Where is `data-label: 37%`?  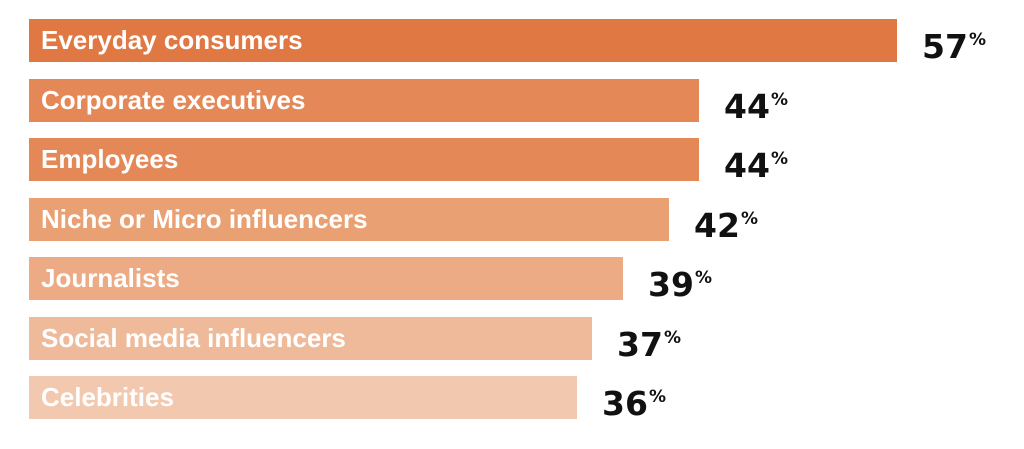
data-label: 37% is located at coordinates (649, 340).